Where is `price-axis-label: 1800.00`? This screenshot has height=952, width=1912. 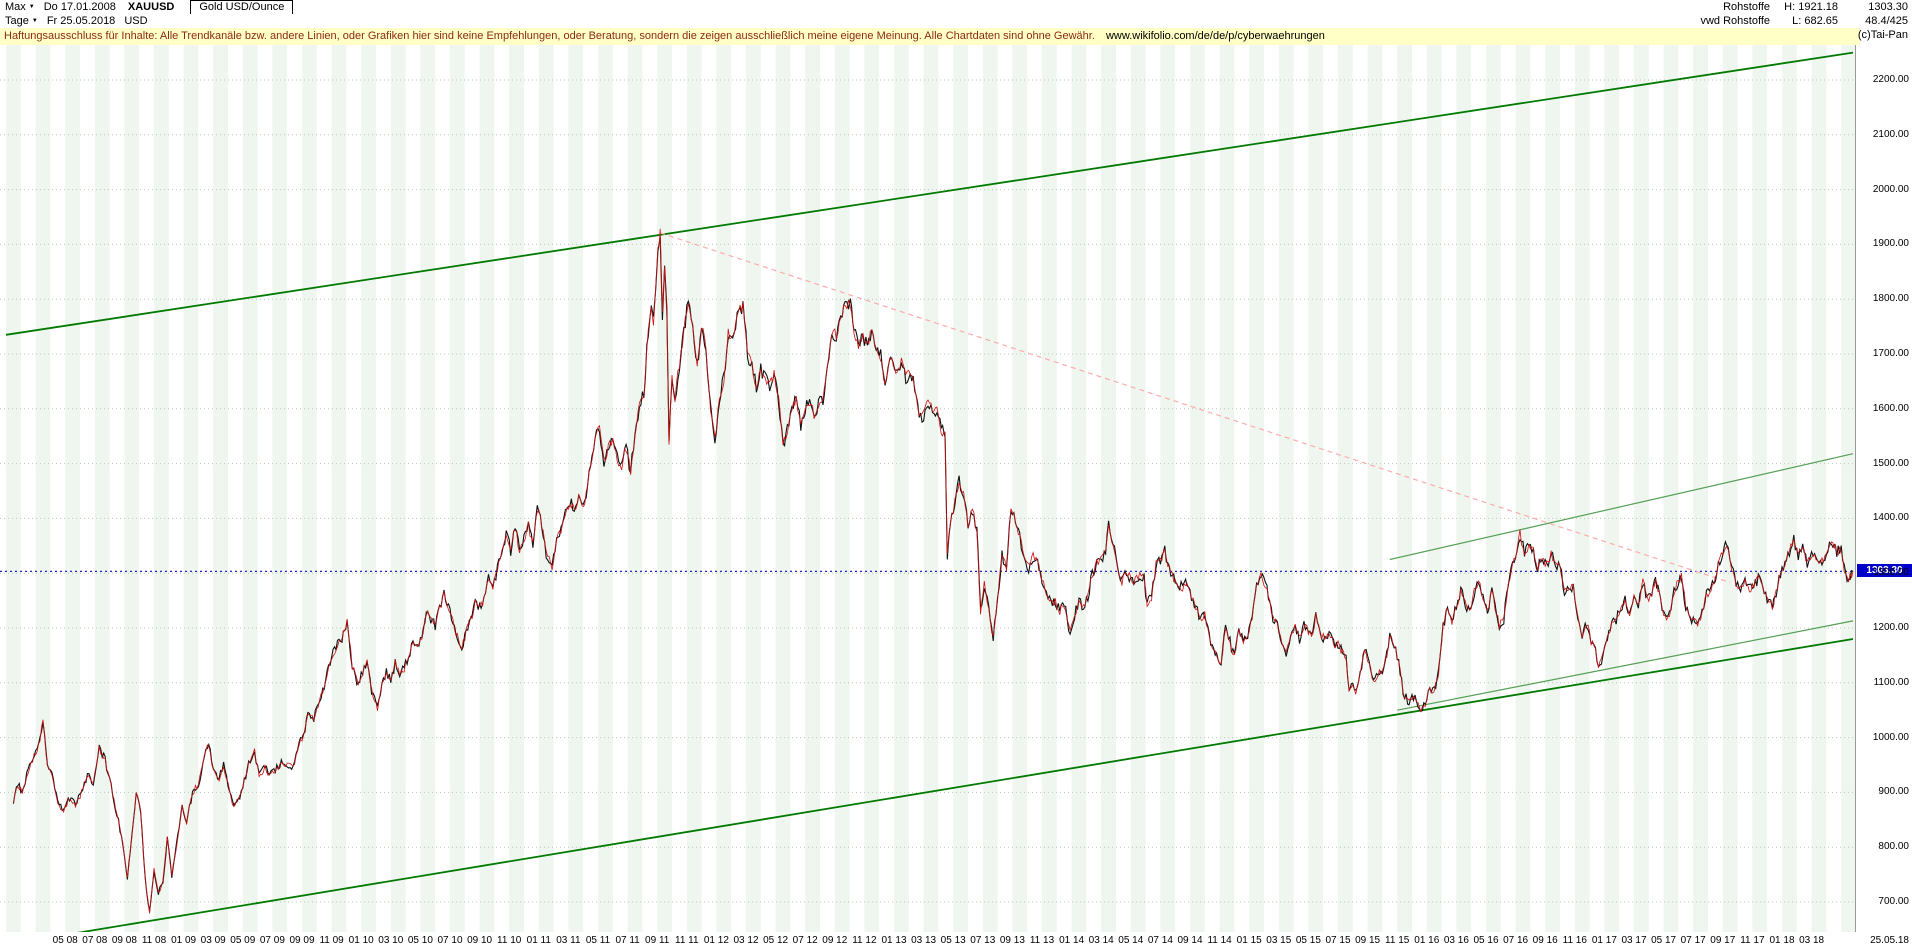 price-axis-label: 1800.00 is located at coordinates (1890, 299).